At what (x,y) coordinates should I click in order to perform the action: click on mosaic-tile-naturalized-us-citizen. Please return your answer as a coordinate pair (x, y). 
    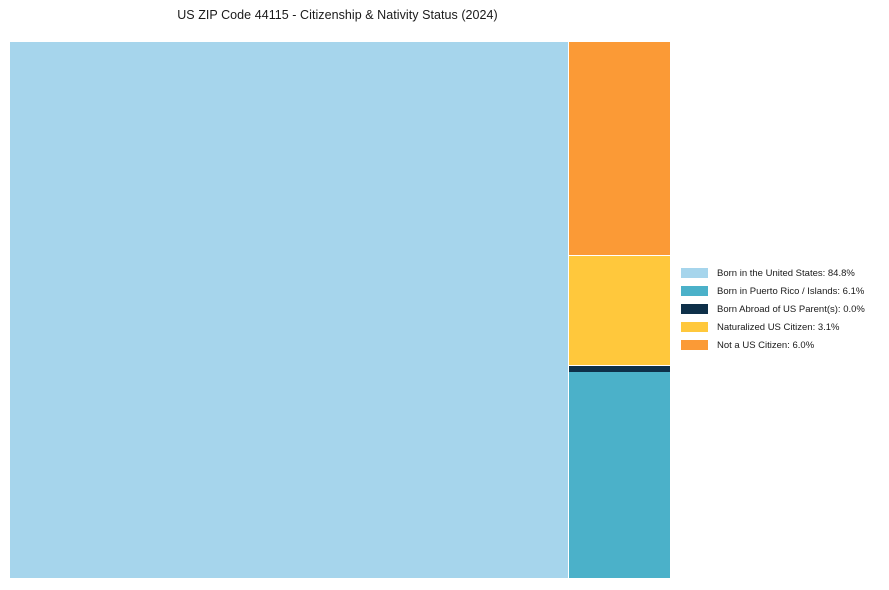
    Looking at the image, I should click on (619, 310).